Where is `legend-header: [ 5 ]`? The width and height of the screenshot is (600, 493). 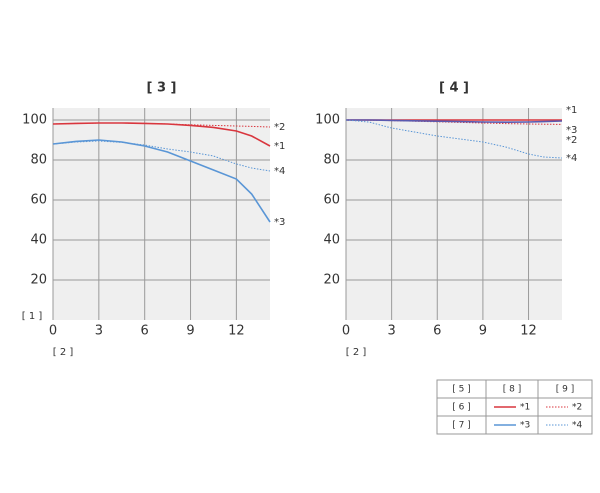 legend-header: [ 5 ] is located at coordinates (461, 390).